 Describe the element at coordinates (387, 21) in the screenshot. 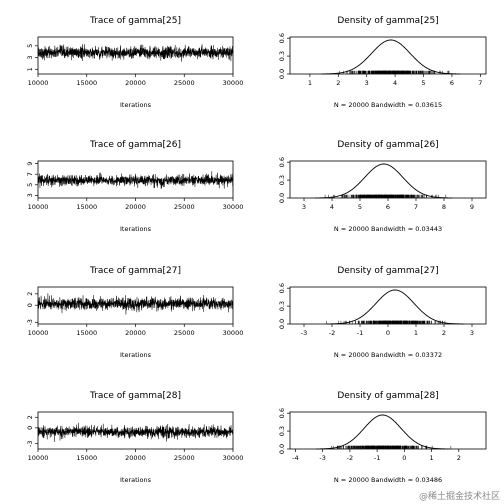

I see `panel-title: Density of gamma[25]` at that location.